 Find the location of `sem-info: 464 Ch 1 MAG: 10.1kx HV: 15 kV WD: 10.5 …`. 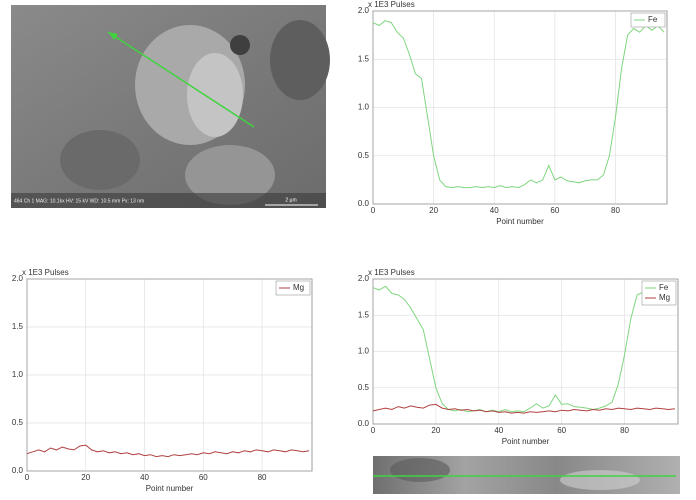

sem-info: 464 Ch 1 MAG: 10.1kx HV: 15 kV WD: 10.5 … is located at coordinates (79, 201).